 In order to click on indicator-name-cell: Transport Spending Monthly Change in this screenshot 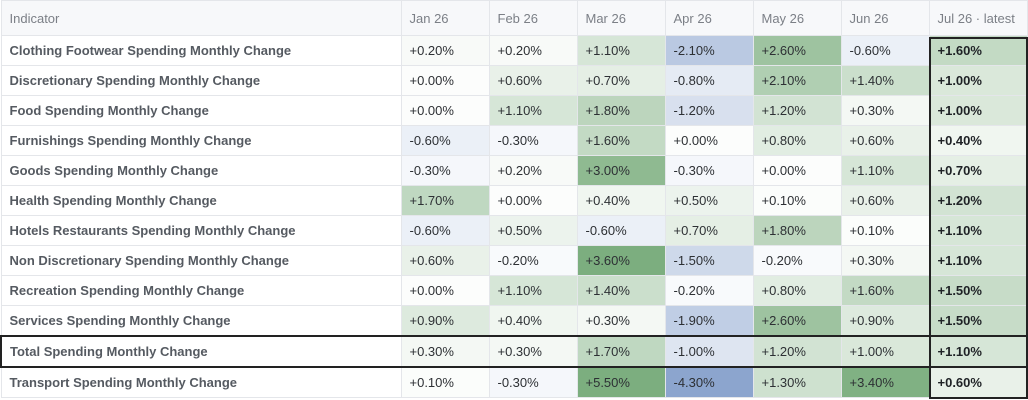, I will do `click(201, 382)`.